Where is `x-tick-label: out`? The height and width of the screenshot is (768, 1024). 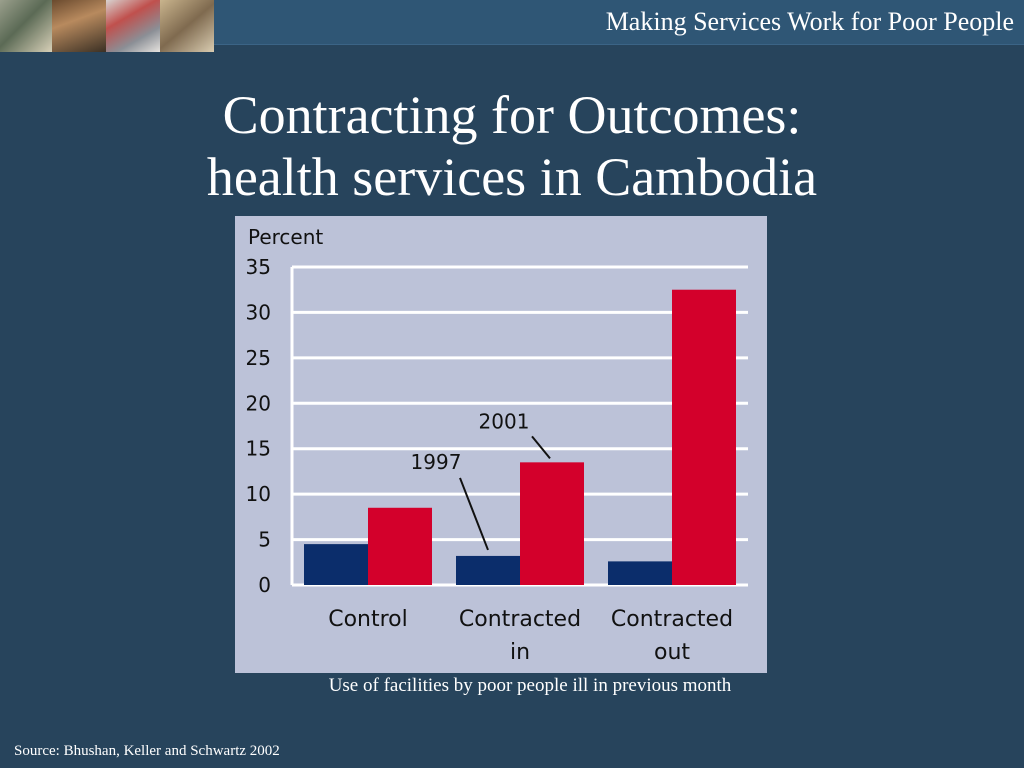
x-tick-label: out is located at coordinates (672, 652).